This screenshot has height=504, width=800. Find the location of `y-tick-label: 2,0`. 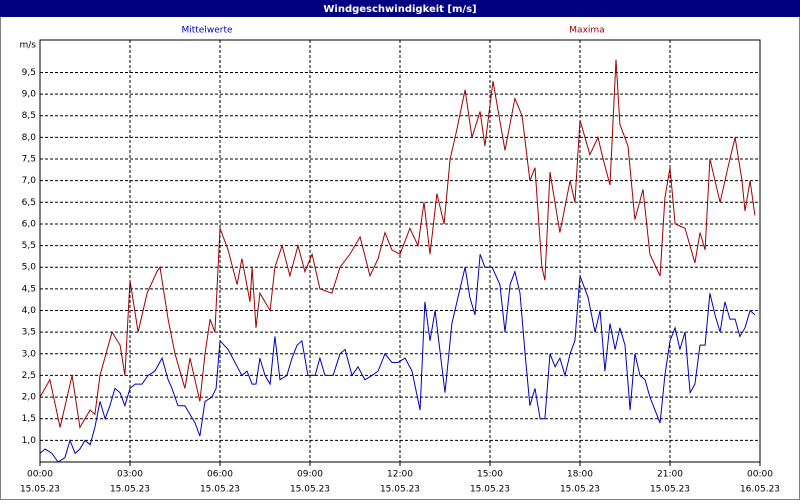

y-tick-label: 2,0 is located at coordinates (29, 398).